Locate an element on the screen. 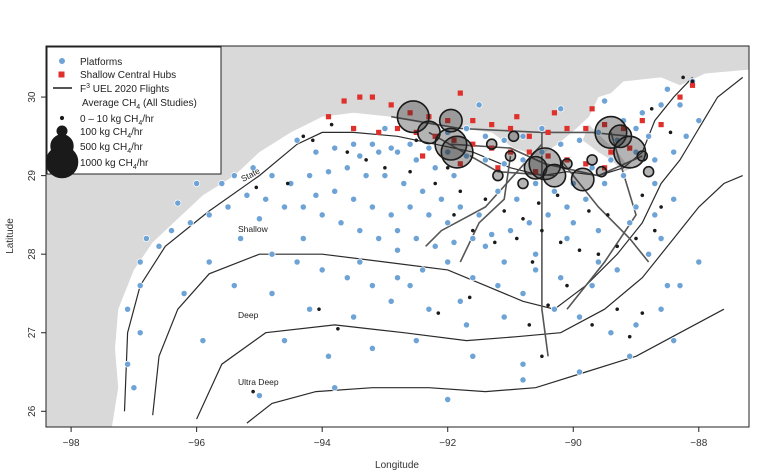  legend-flights-suffix: UEL 2020 Flights is located at coordinates (129, 89).